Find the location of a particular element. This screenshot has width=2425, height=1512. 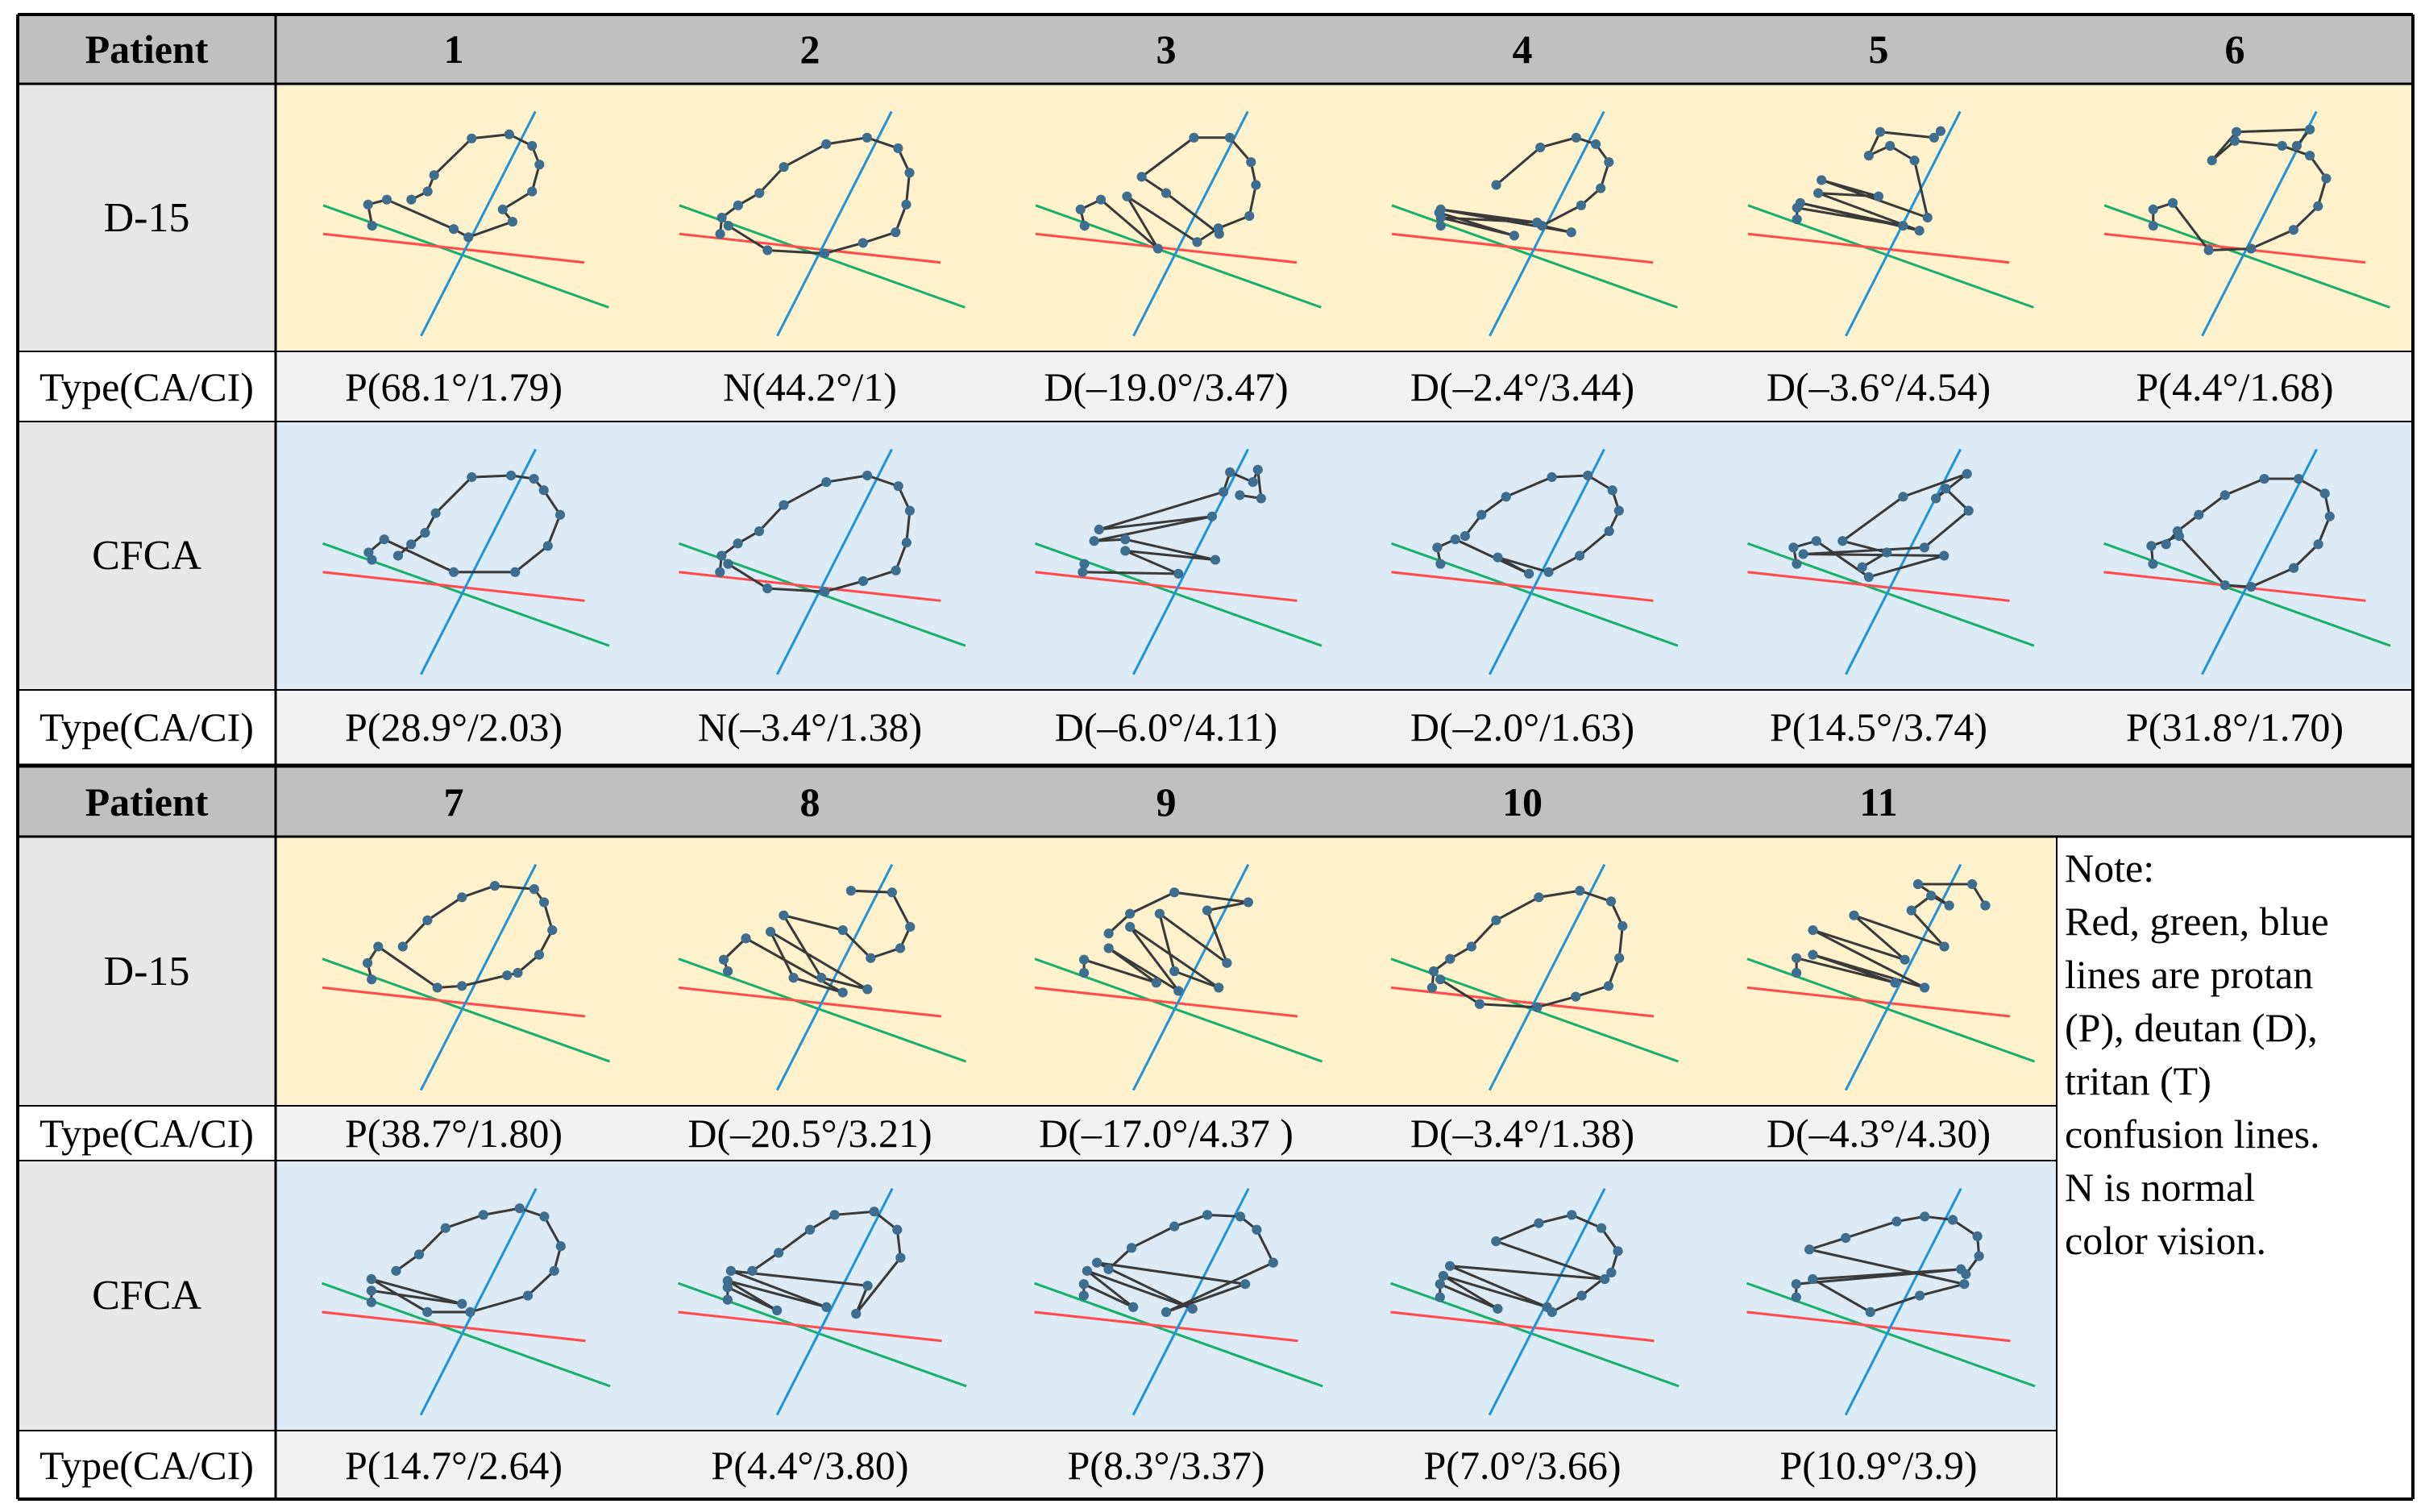

note-line-1: Red, green, blue is located at coordinates (2197, 921).